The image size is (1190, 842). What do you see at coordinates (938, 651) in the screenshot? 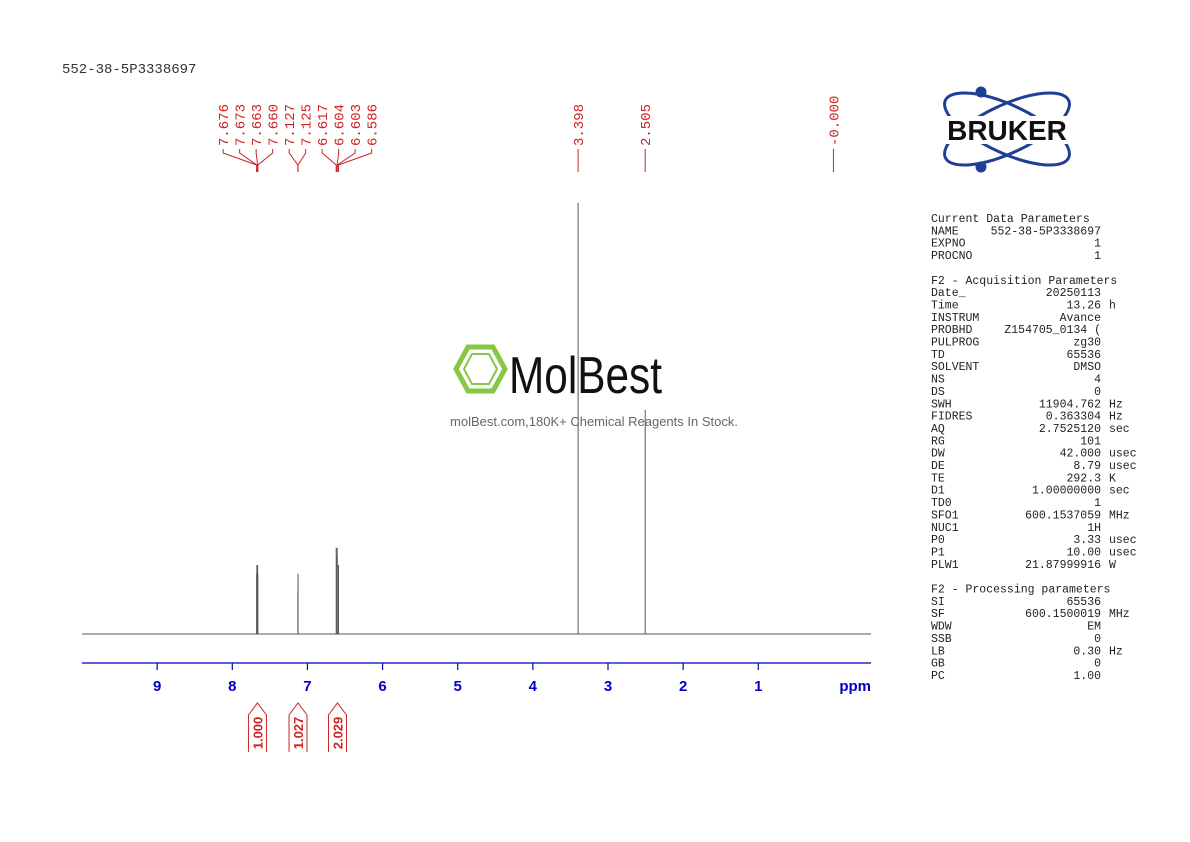
I see `parameter-name: LB` at bounding box center [938, 651].